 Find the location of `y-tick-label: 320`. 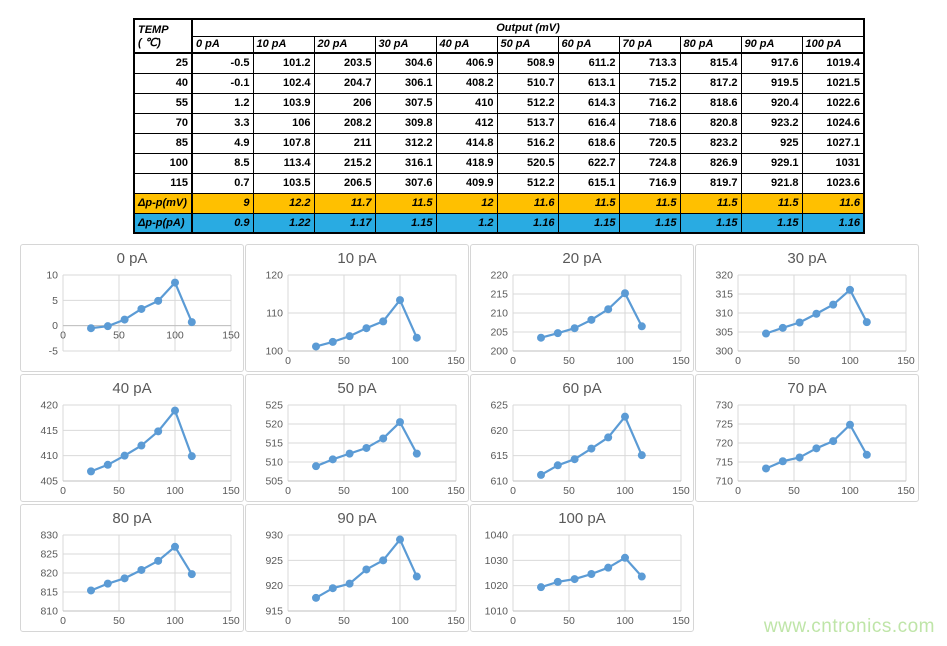

y-tick-label: 320 is located at coordinates (724, 276).